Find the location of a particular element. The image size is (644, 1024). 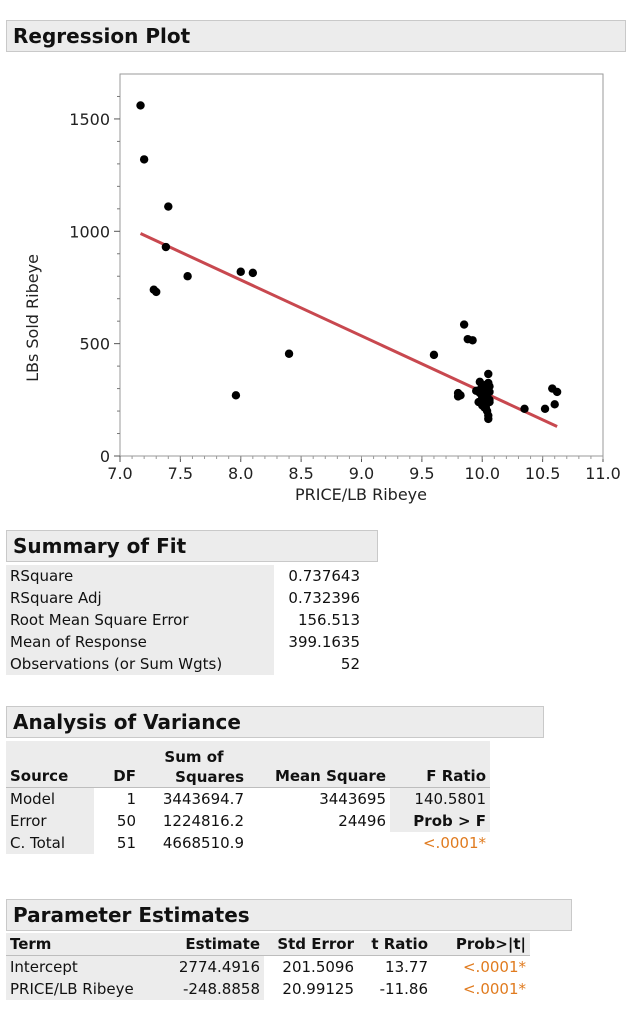

anova-row: Error 50 1224816.2 24496 Prob > F is located at coordinates (248, 821).